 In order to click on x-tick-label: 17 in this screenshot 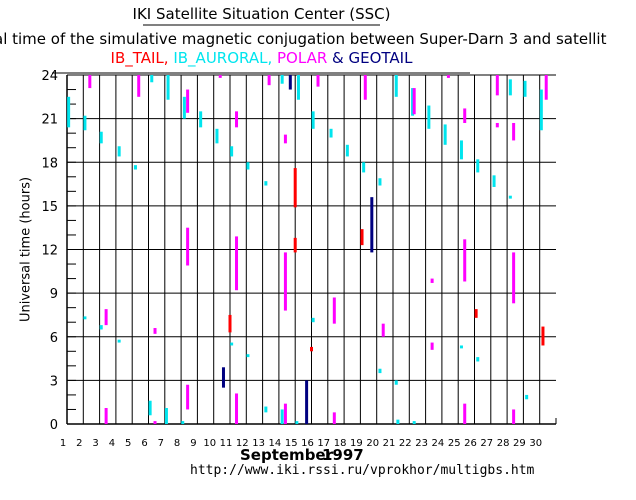, I will do `click(323, 443)`.